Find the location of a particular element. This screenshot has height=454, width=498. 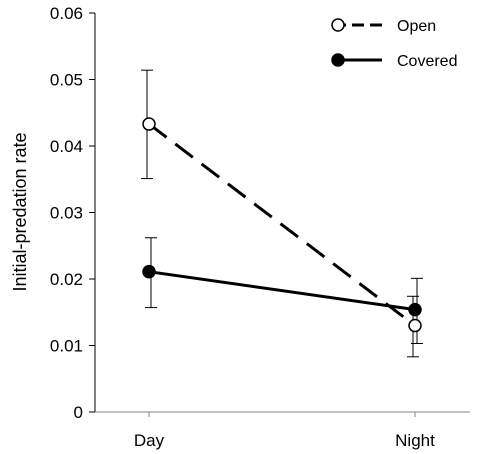

point-covered-night is located at coordinates (415, 309).